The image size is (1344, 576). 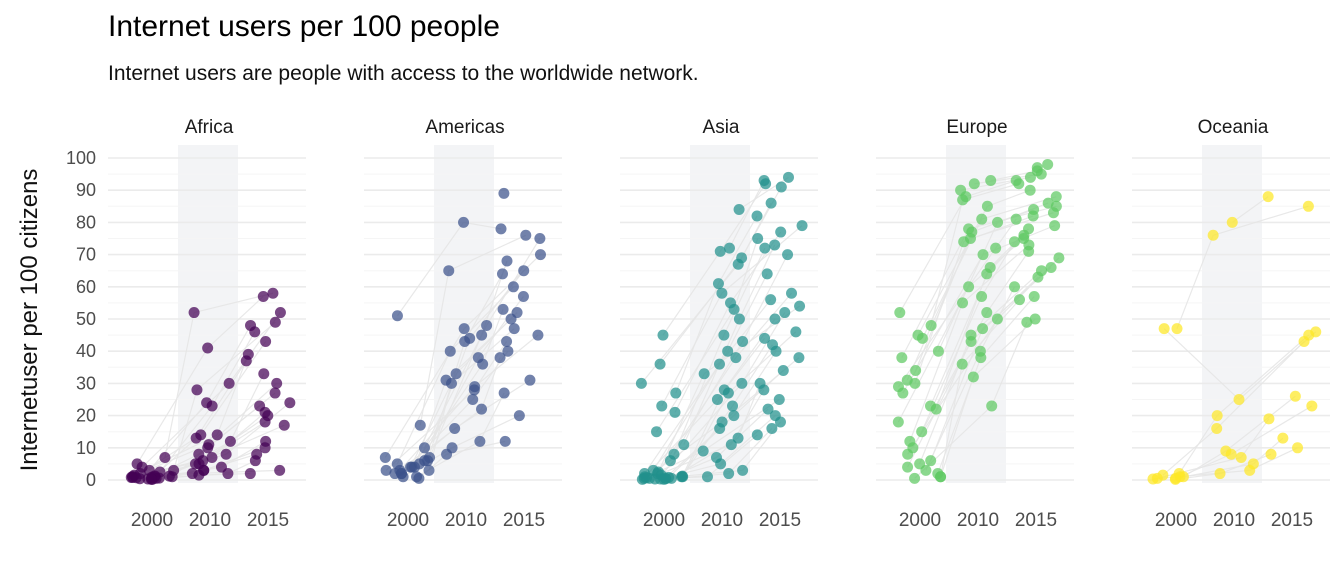 I want to click on facet-label-americas: Americas, so click(x=464, y=127).